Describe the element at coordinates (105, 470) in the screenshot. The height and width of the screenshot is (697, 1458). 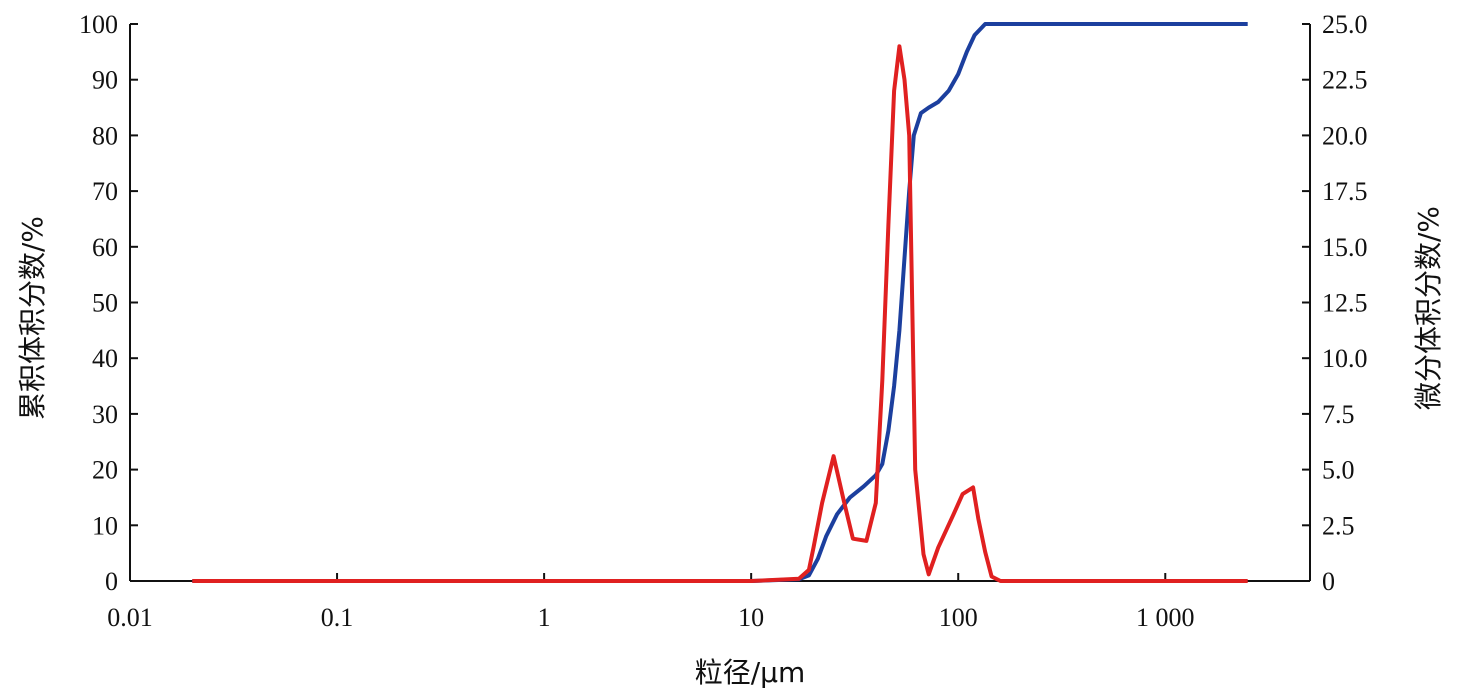
I see `y-left-tick-label: 20` at that location.